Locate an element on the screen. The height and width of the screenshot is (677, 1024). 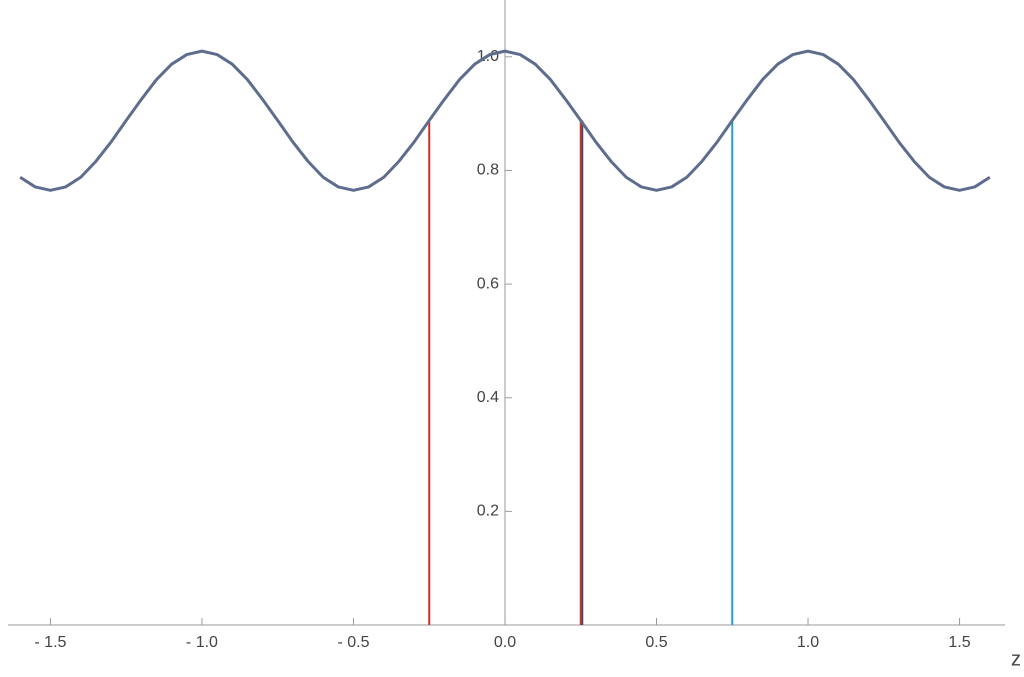
x-tick-label: 1.5 is located at coordinates (959, 642).